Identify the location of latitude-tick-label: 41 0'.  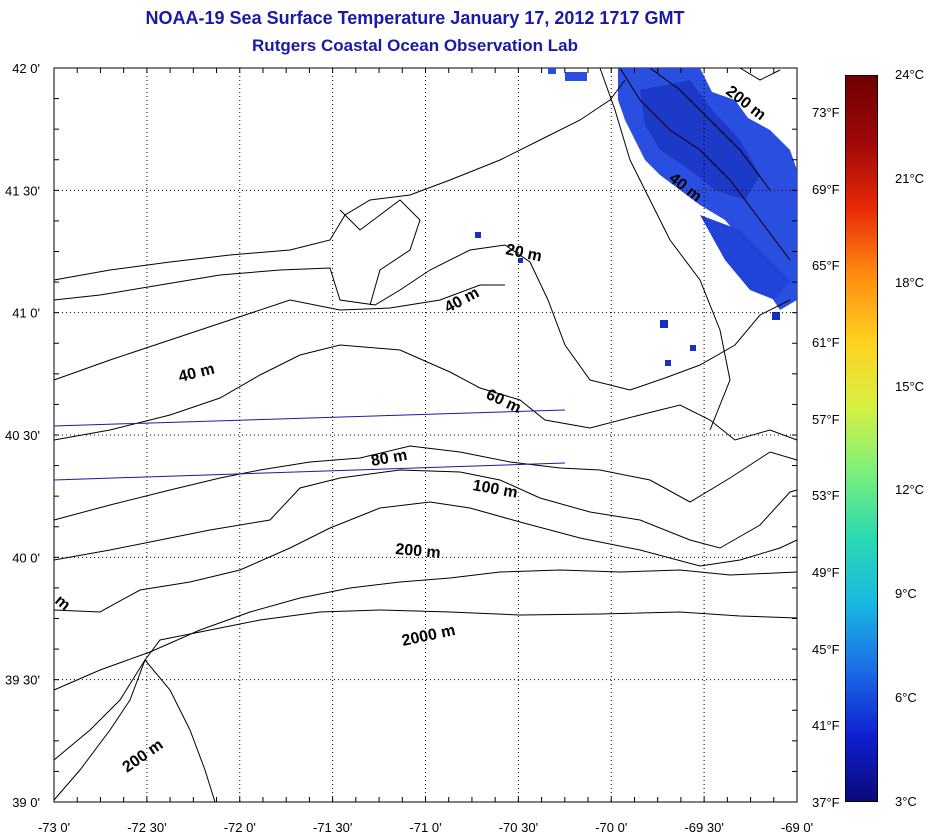
(26, 313).